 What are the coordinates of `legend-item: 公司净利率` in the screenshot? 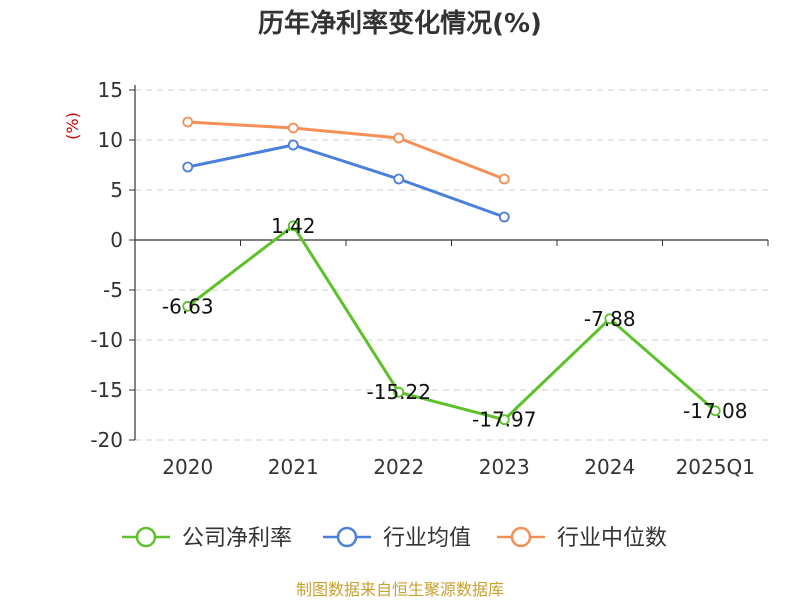 It's located at (207, 538).